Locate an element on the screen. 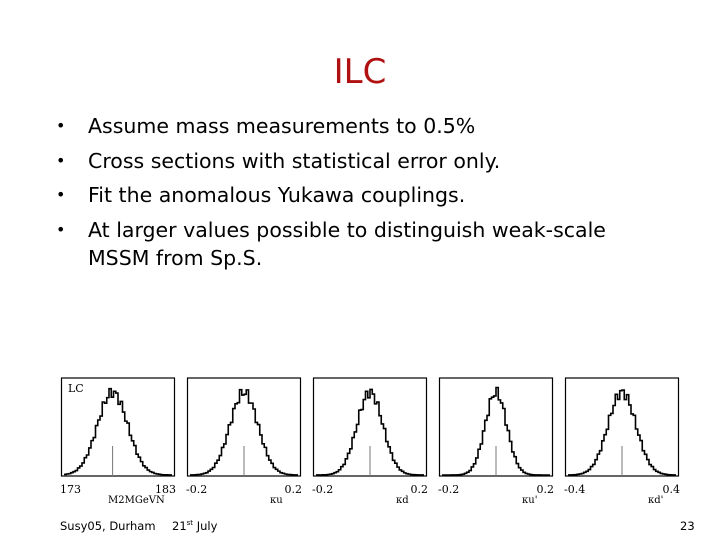  x-axis-name: M2MGeVN is located at coordinates (136, 500).